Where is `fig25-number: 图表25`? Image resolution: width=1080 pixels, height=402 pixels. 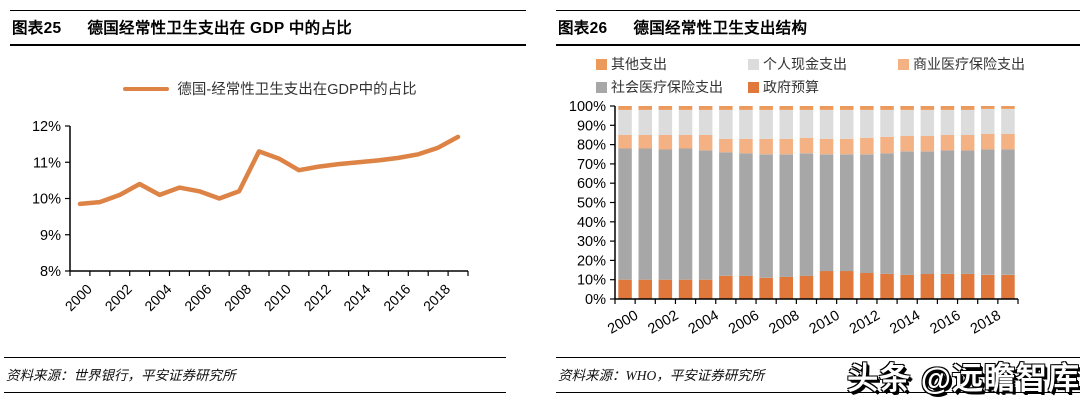
fig25-number: 图表25 is located at coordinates (37, 28).